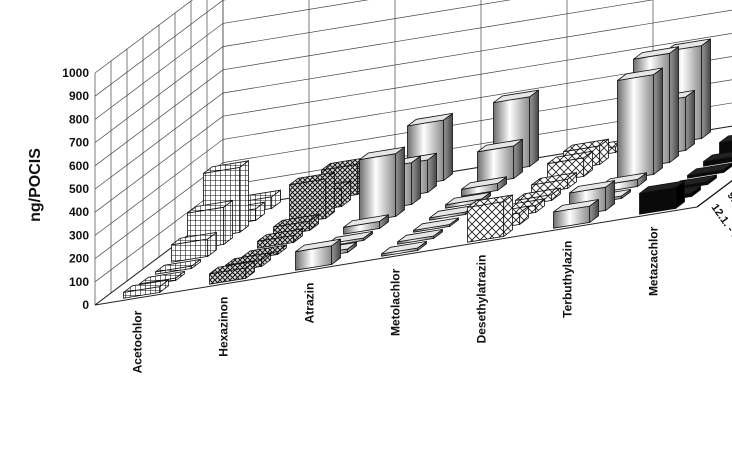 Image resolution: width=732 pixels, height=470 pixels. What do you see at coordinates (79, 259) in the screenshot?
I see `y-tick-label: 200` at bounding box center [79, 259].